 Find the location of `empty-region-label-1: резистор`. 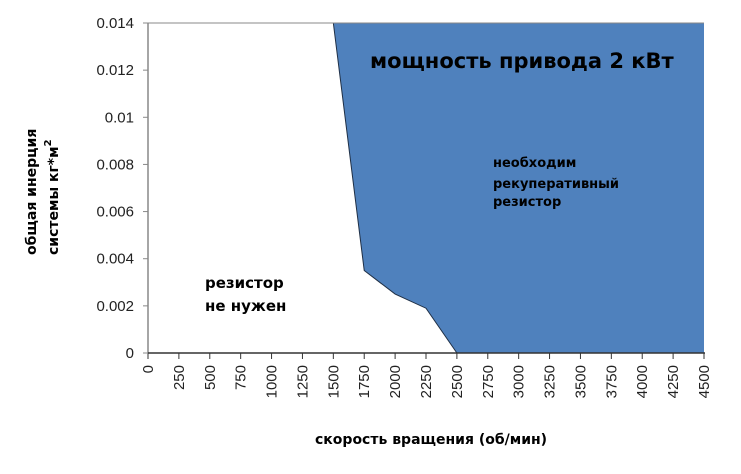

empty-region-label-1: резистор is located at coordinates (244, 283).